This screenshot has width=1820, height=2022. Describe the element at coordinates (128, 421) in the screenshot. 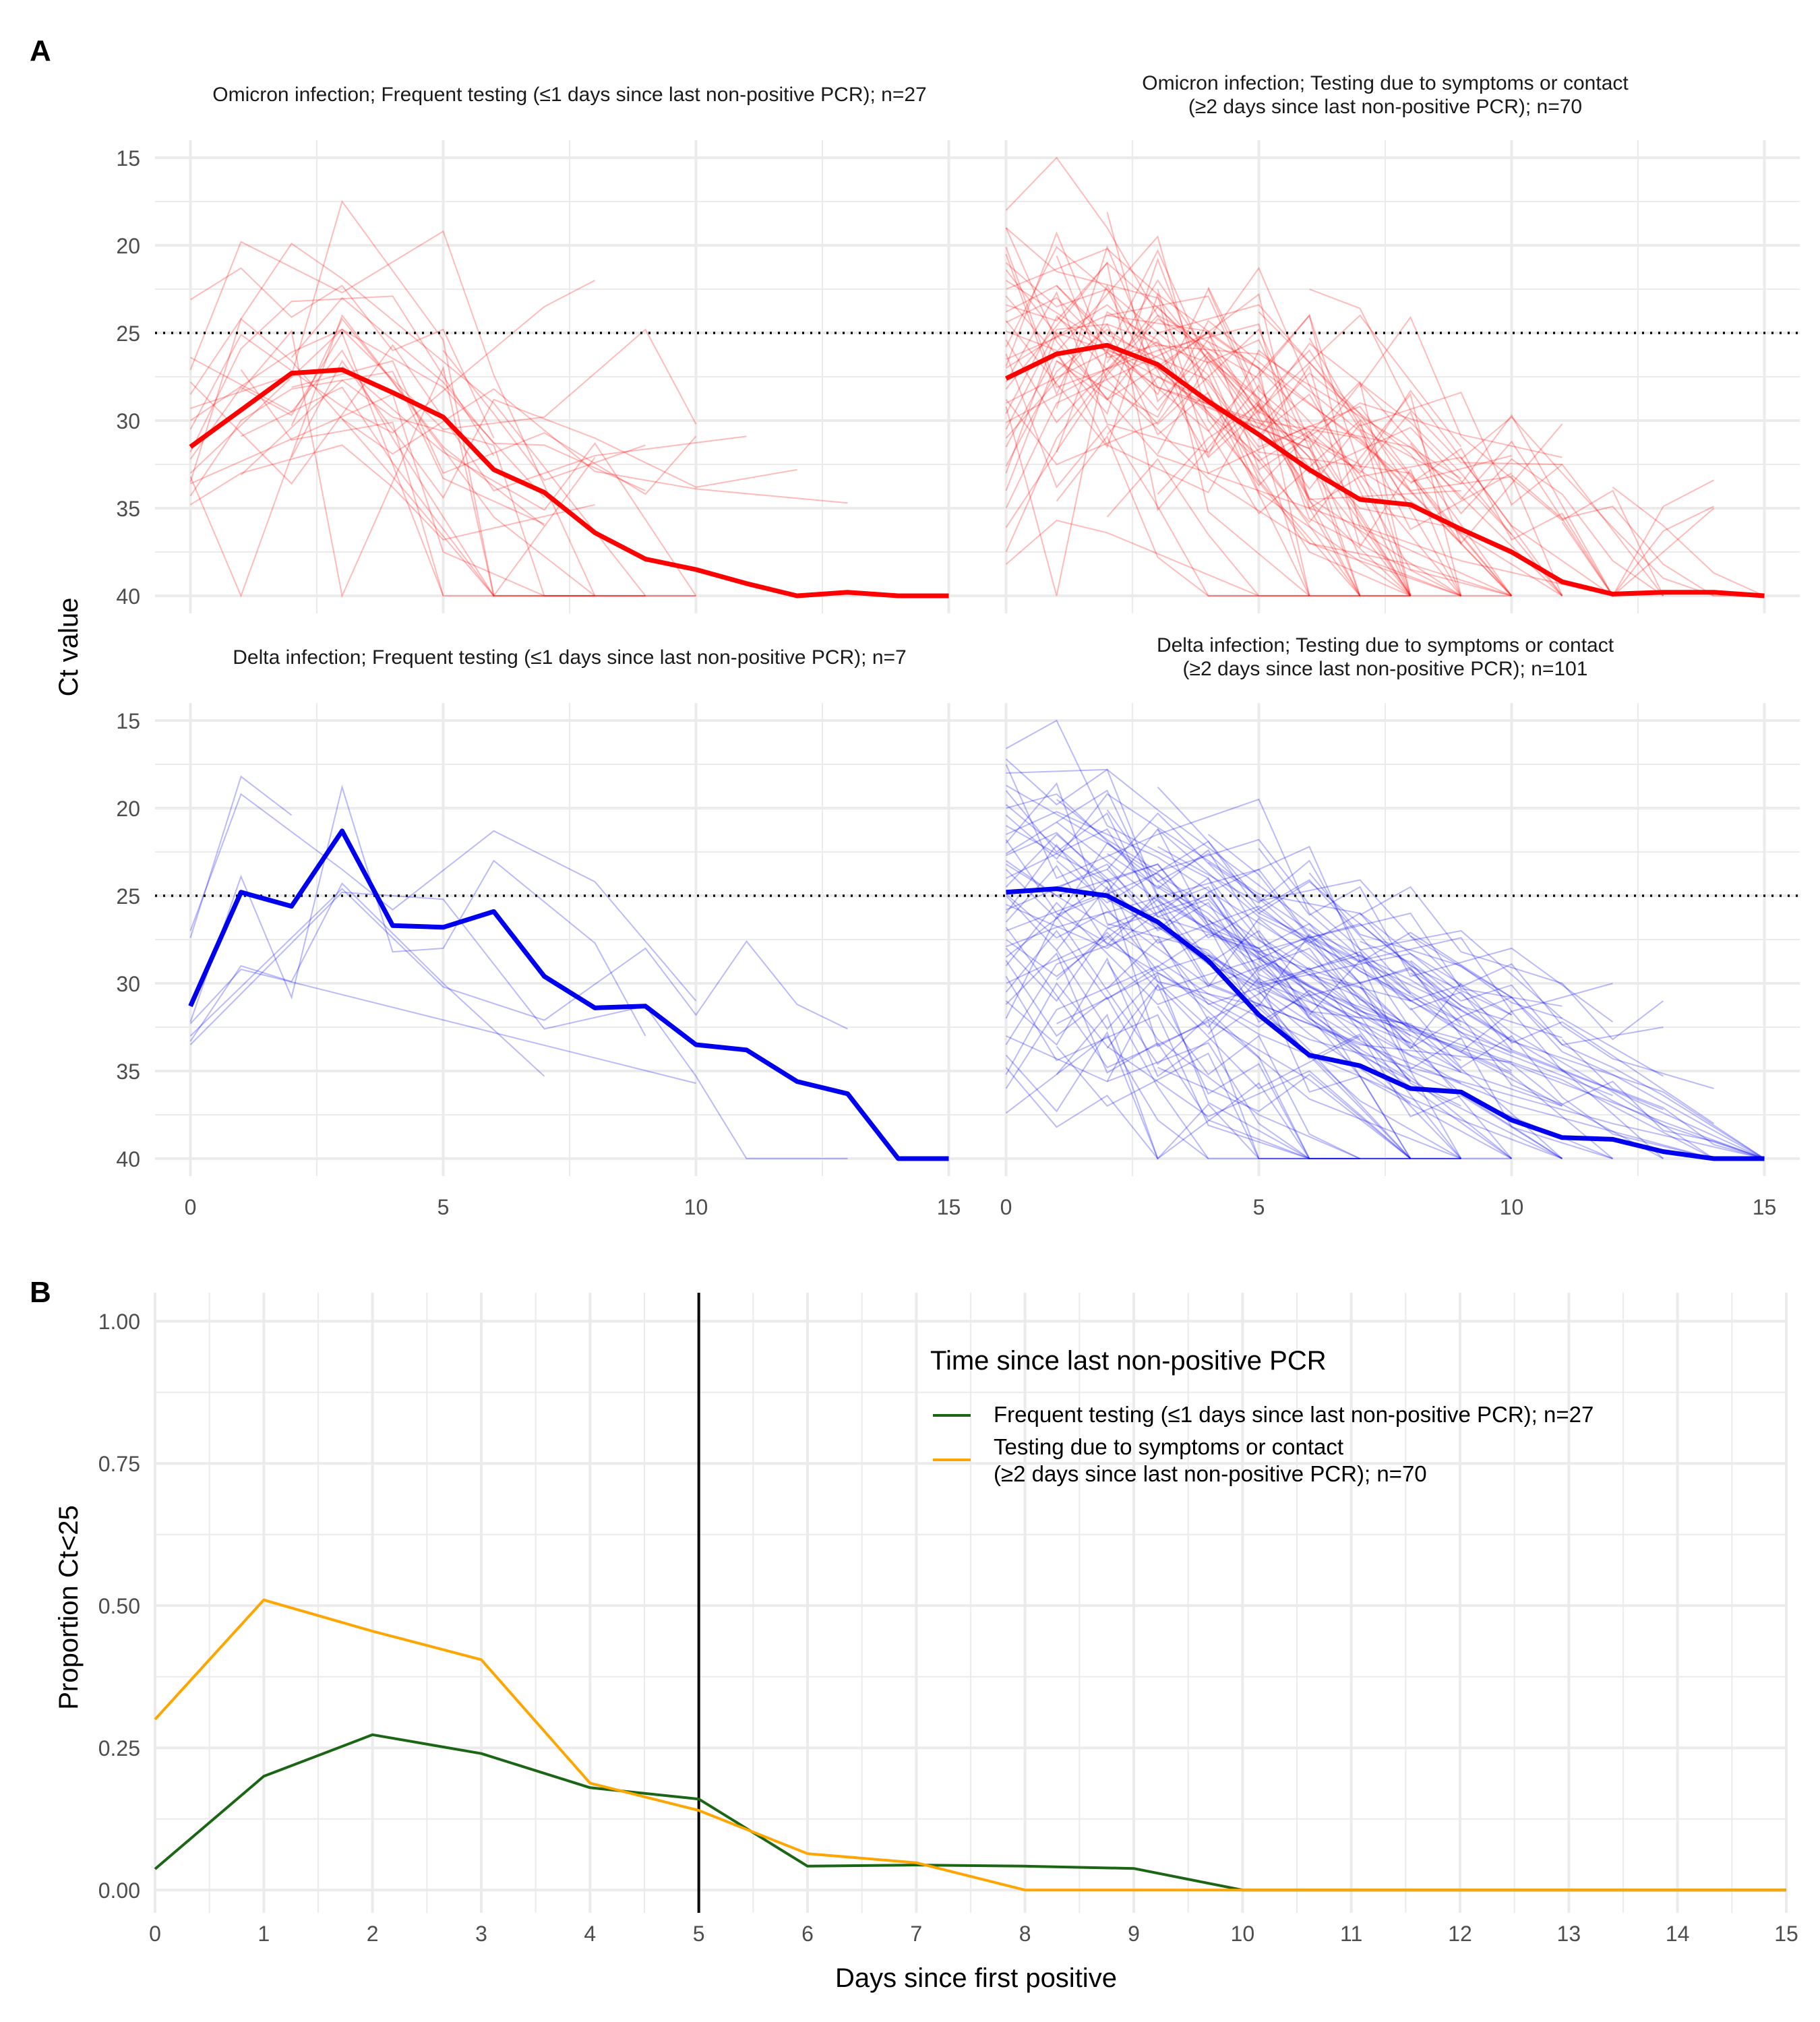

I see `y-tick-label: 30` at that location.